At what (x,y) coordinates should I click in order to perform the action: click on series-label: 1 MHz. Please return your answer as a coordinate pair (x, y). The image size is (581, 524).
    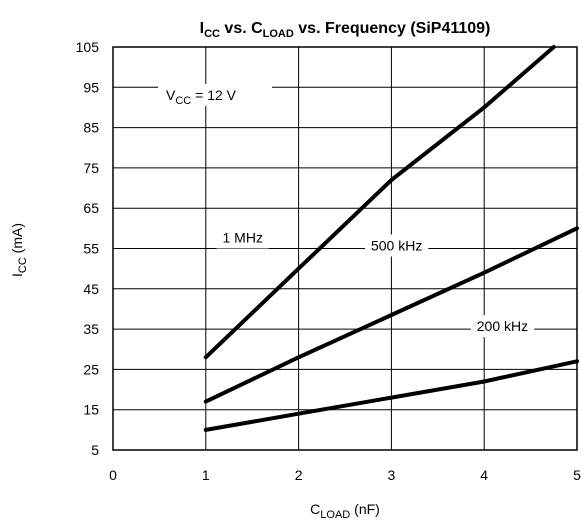
    Looking at the image, I should click on (242, 237).